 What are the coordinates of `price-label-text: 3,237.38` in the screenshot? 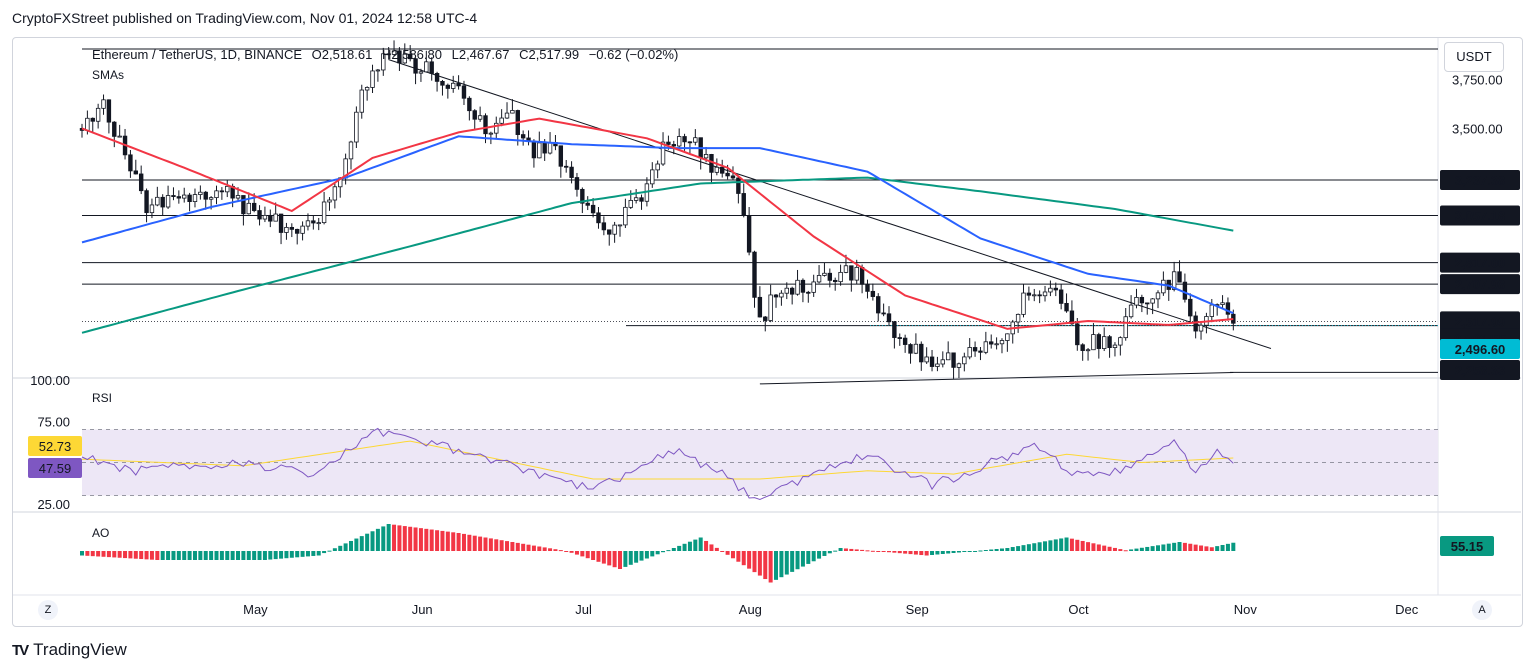 It's located at (1480, 180).